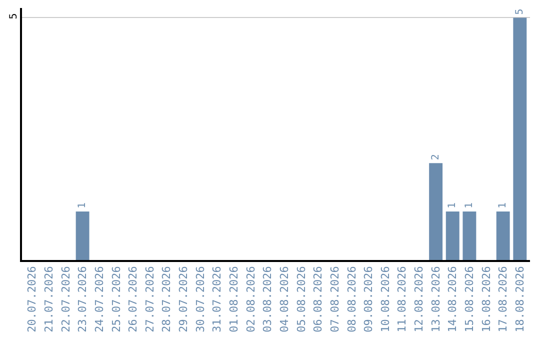  Describe the element at coordinates (335, 299) in the screenshot. I see `x-tick-label: 07.08.2026` at that location.